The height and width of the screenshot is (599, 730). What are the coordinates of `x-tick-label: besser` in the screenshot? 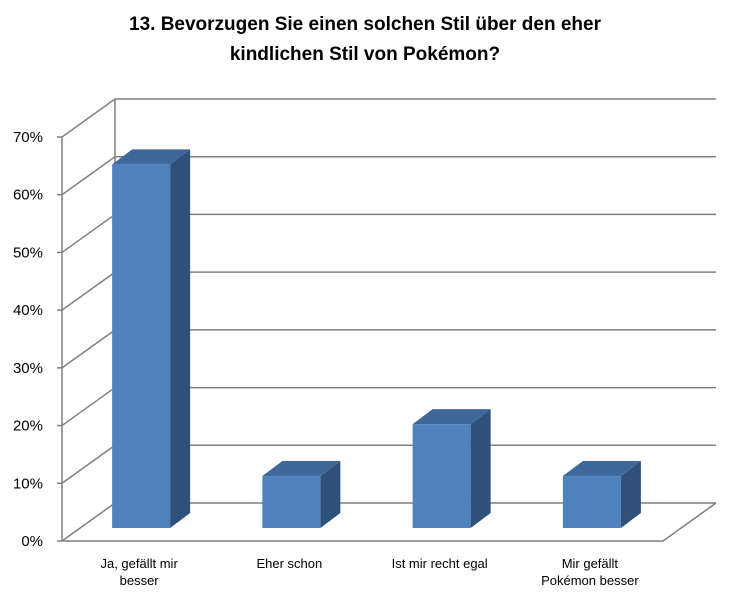 It's located at (140, 580).